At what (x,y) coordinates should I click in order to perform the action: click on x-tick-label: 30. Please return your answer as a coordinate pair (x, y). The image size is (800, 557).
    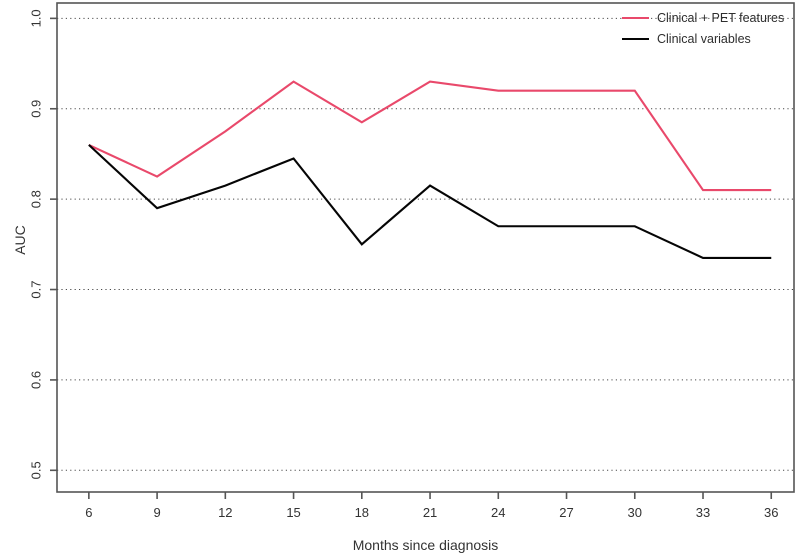
    Looking at the image, I should click on (635, 512).